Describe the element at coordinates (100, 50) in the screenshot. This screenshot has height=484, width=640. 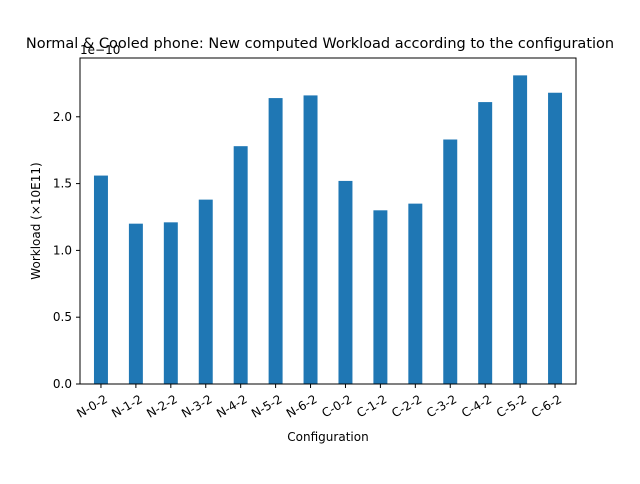
I see `y-axis-offset-text: 1e−10` at that location.